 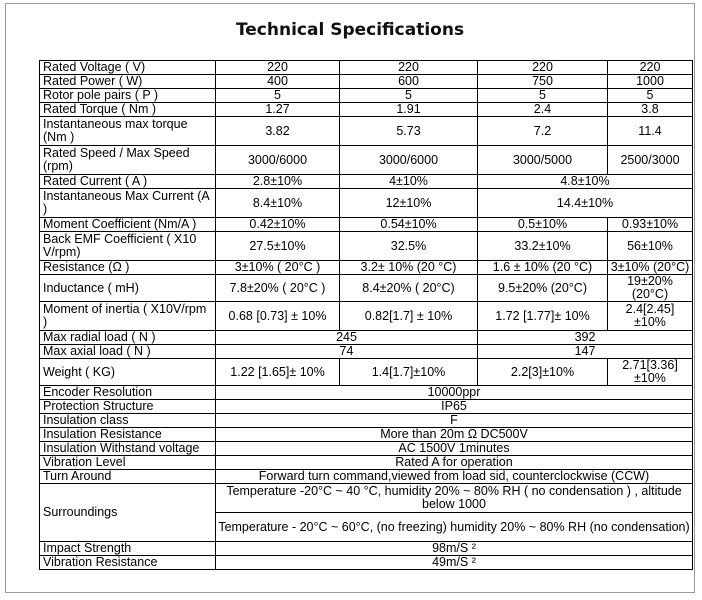 I want to click on cell-value: 98m/S ², so click(x=454, y=548).